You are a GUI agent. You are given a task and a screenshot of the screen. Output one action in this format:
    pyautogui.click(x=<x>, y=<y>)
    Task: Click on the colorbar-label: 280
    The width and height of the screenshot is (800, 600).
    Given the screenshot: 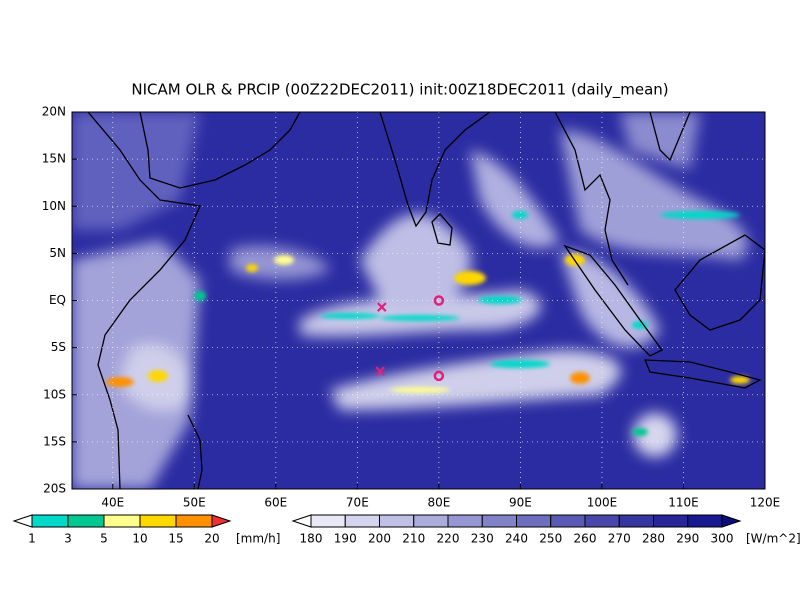 What is the action you would take?
    pyautogui.click(x=653, y=539)
    